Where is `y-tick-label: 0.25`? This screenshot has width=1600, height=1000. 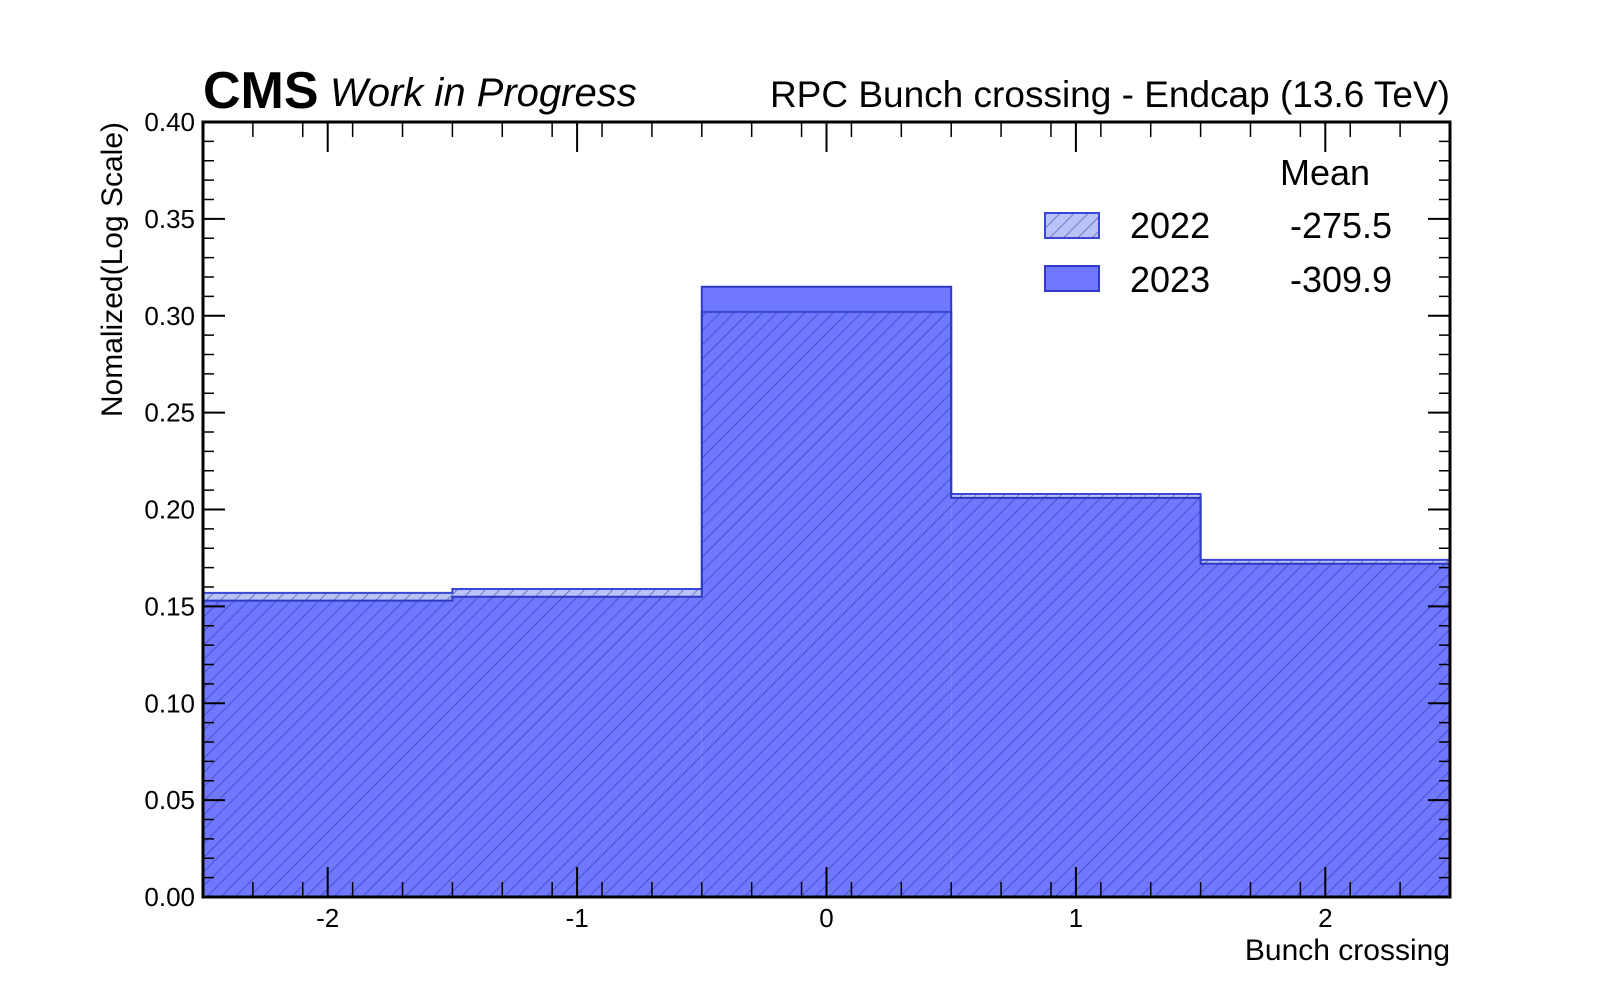
y-tick-label: 0.25 is located at coordinates (169, 413).